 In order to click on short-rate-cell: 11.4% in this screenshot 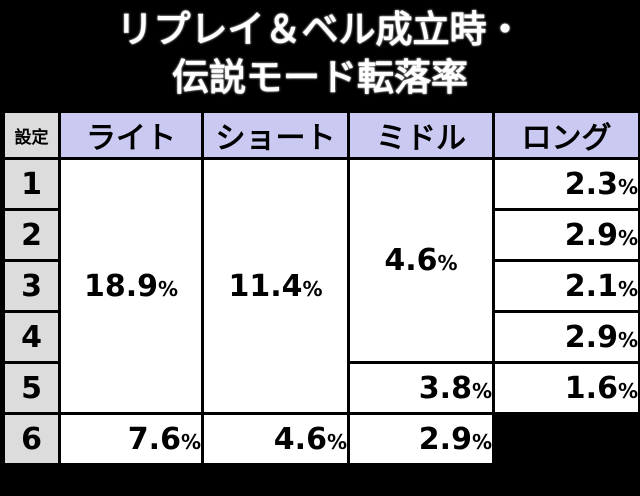, I will do `click(275, 286)`.